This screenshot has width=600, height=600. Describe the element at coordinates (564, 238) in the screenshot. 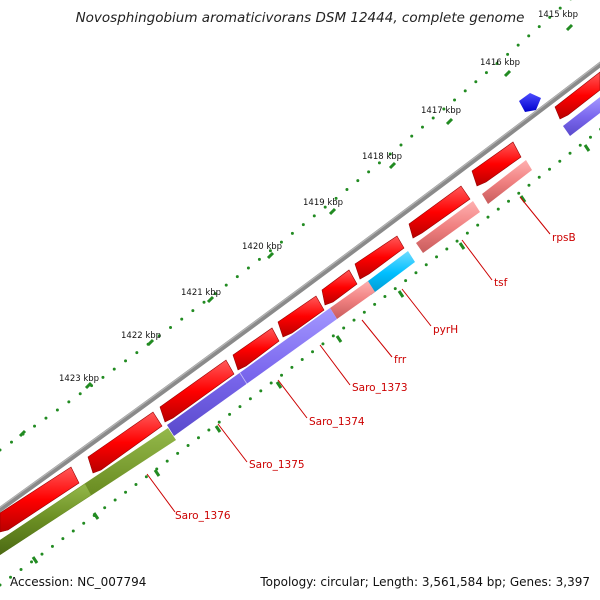

I see `gene-label-rpsB: rpsB` at that location.